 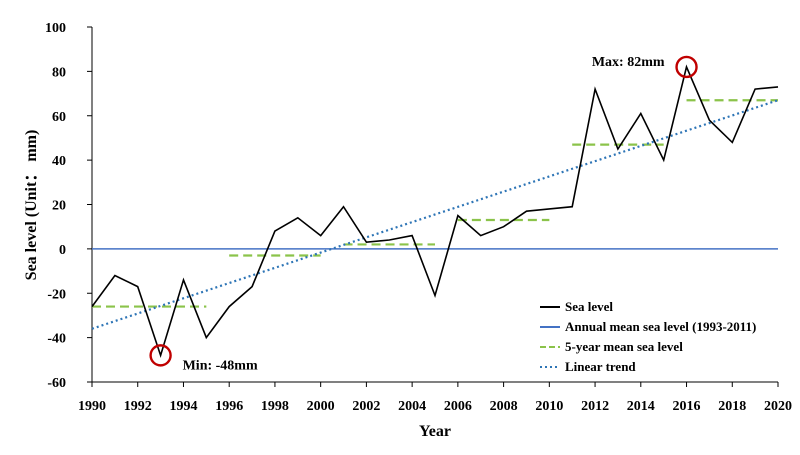 What do you see at coordinates (92, 406) in the screenshot?
I see `x-tick-label: 1990` at bounding box center [92, 406].